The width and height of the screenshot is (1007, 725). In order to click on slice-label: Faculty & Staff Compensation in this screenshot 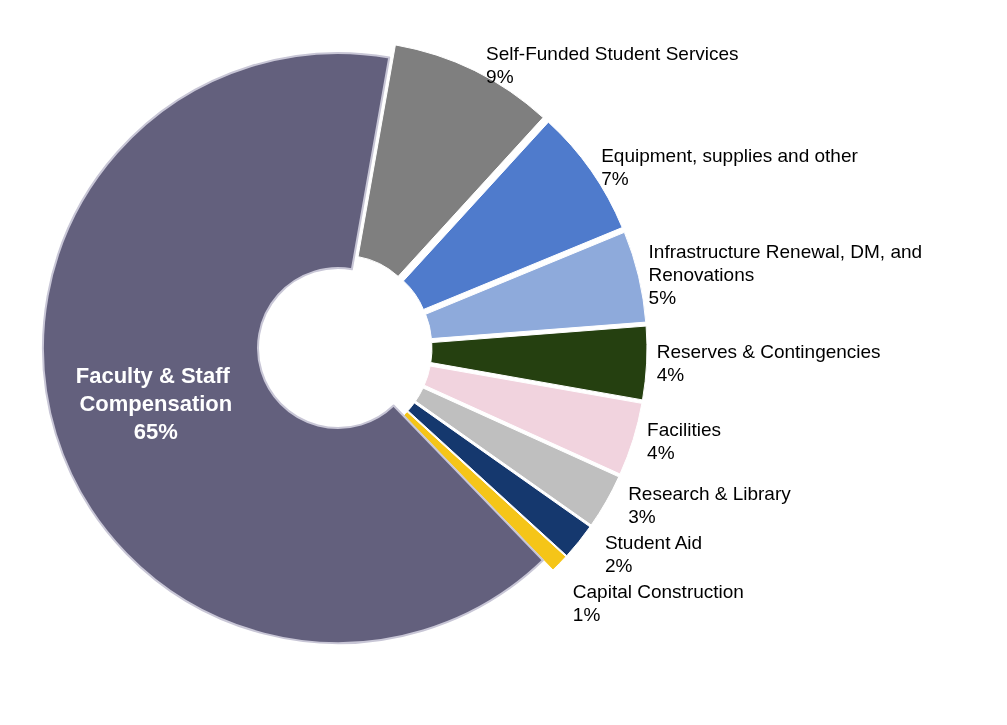, I will do `click(155, 390)`.